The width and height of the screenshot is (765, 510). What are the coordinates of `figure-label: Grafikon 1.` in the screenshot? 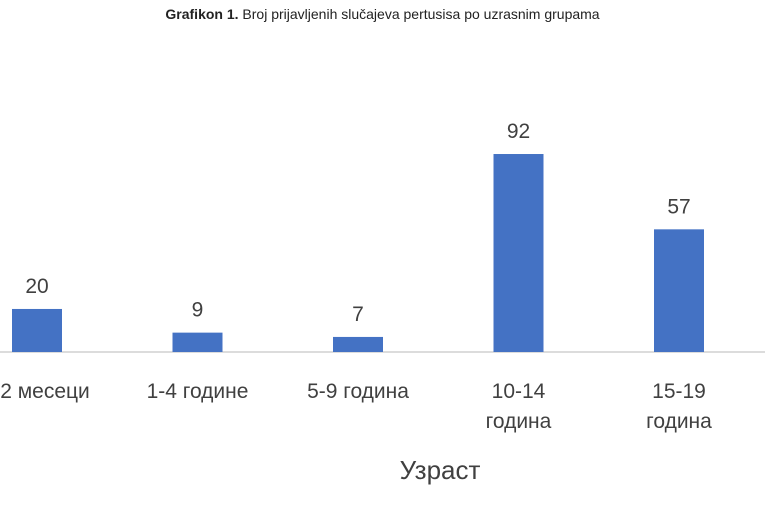 It's located at (202, 14).